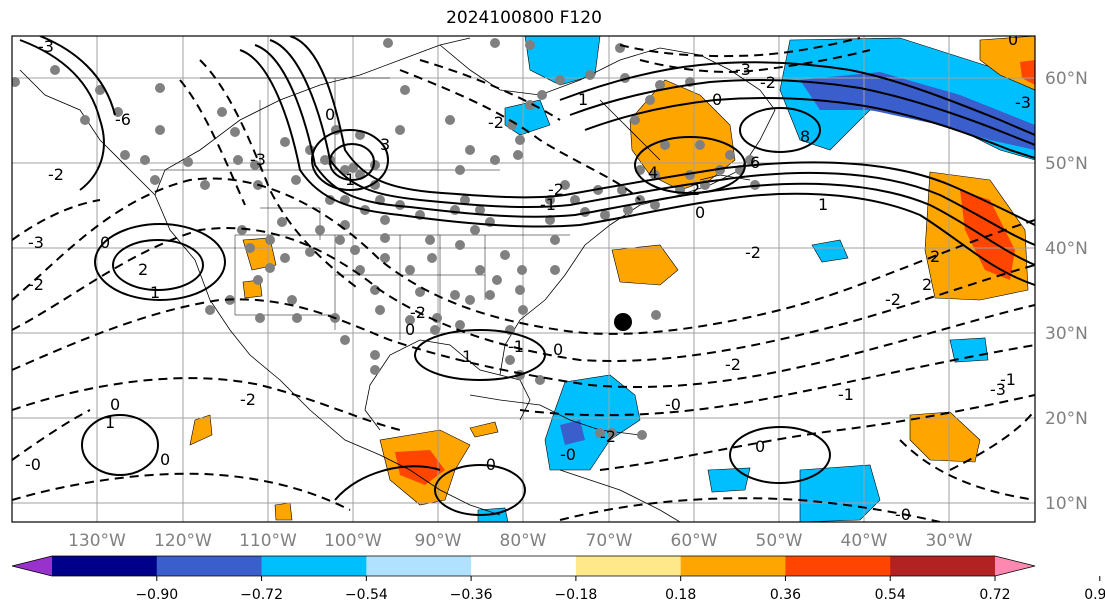  Describe the element at coordinates (1007, 63) in the screenshot. I see `positive-anomaly-northeast` at that location.